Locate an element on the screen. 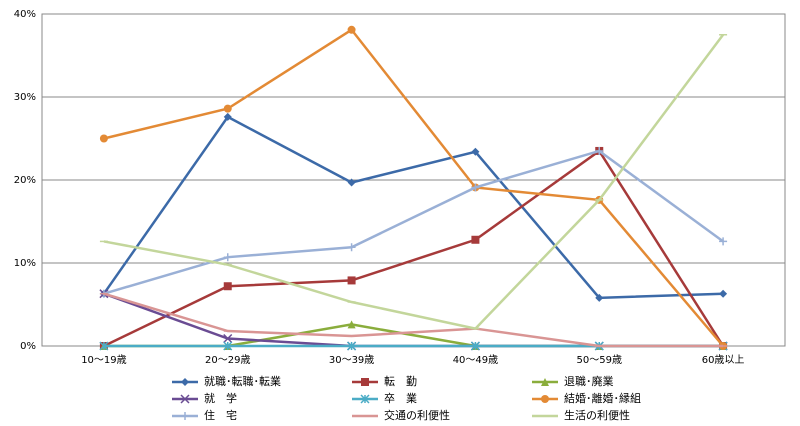 The image size is (800, 426). legend-item: 退職･廃業 is located at coordinates (573, 381).